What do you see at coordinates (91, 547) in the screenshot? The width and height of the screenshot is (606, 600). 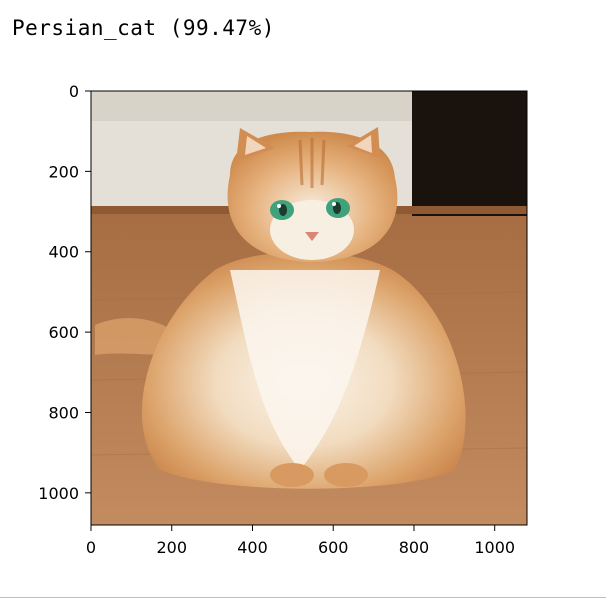 I see `x-tick-label: 0` at bounding box center [91, 547].